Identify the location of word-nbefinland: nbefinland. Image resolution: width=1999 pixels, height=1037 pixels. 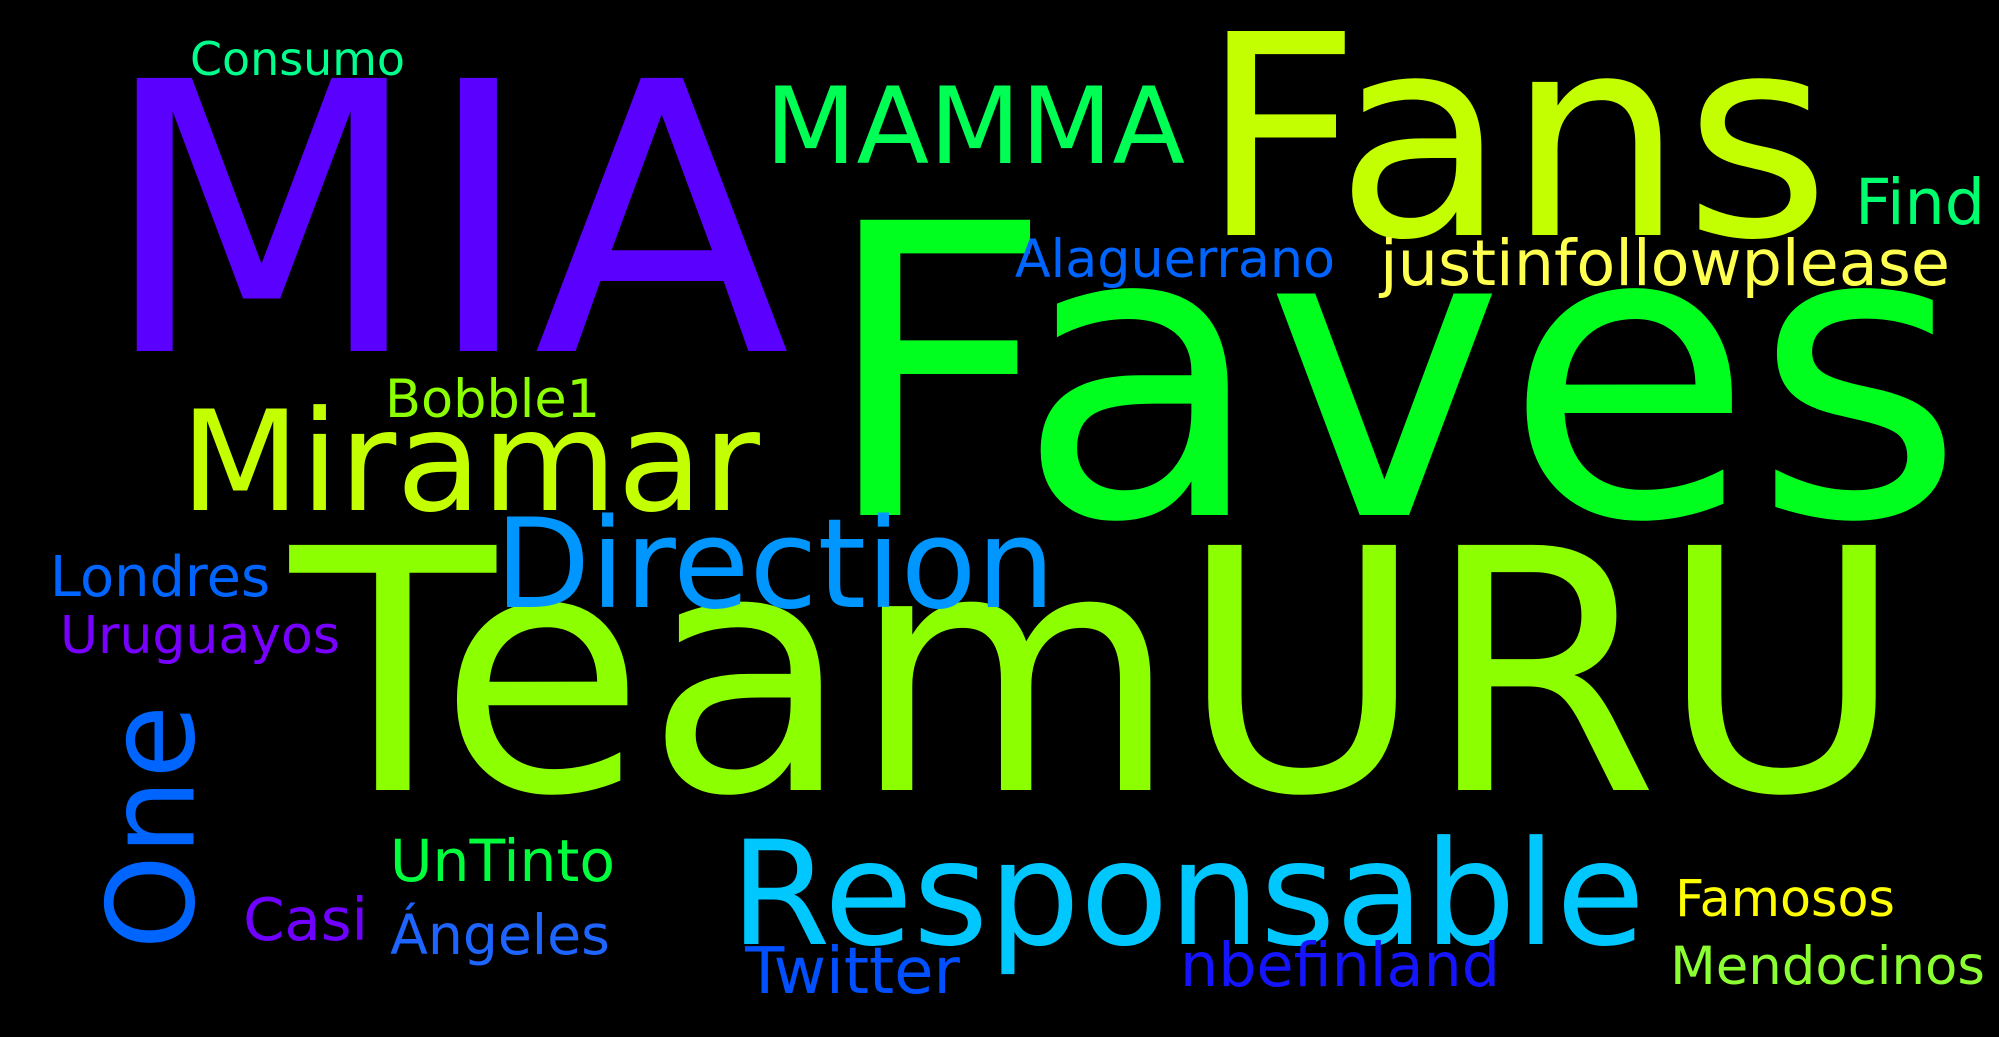
(1340, 965).